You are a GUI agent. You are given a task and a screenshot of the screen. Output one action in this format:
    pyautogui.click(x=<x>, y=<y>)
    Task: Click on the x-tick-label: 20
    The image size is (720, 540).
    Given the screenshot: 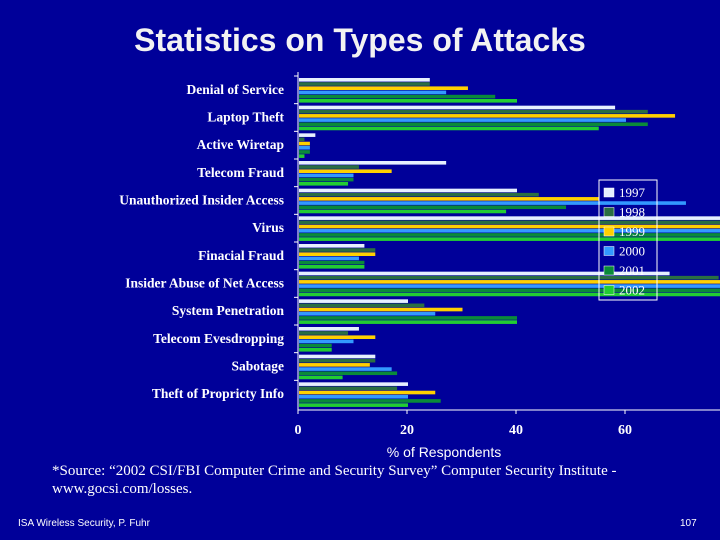 What is the action you would take?
    pyautogui.click(x=407, y=430)
    